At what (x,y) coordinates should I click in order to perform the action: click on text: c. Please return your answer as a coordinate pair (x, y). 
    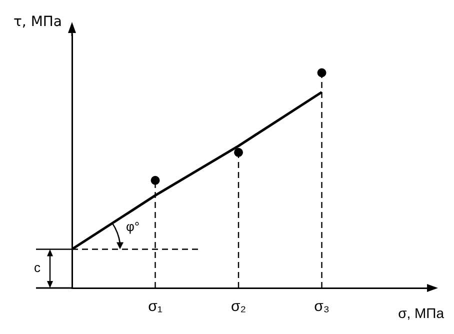
    Looking at the image, I should click on (37, 267).